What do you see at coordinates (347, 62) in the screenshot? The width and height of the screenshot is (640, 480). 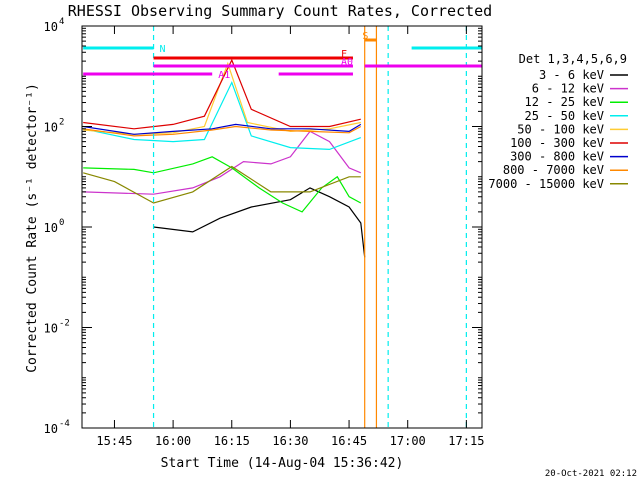 I see `attenuator-label-2: A0` at bounding box center [347, 62].